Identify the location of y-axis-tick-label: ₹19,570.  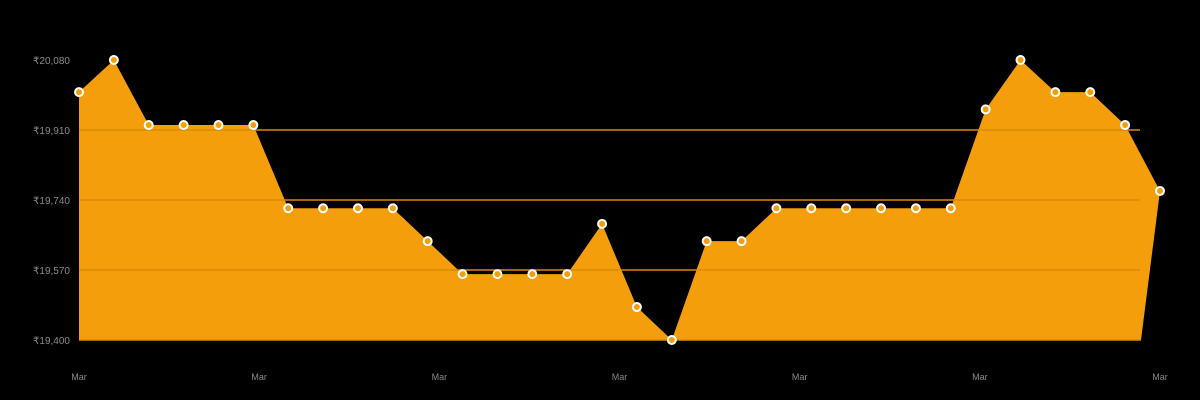
(51, 271).